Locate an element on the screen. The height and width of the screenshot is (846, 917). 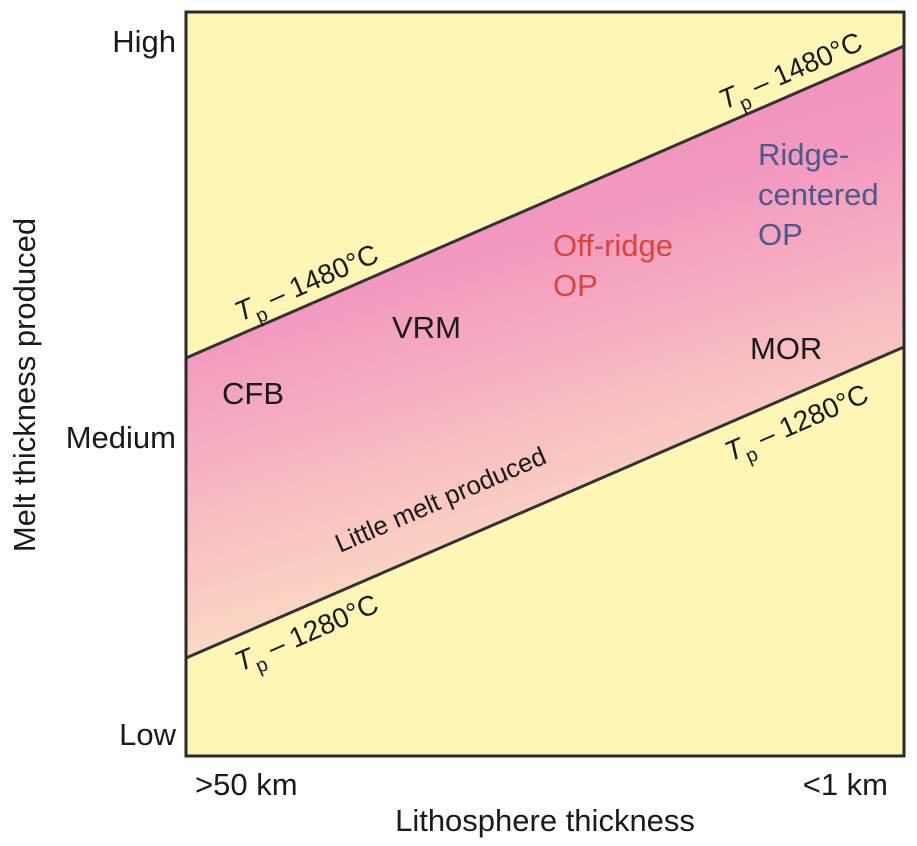
x-tick-left: >50 km is located at coordinates (246, 784).